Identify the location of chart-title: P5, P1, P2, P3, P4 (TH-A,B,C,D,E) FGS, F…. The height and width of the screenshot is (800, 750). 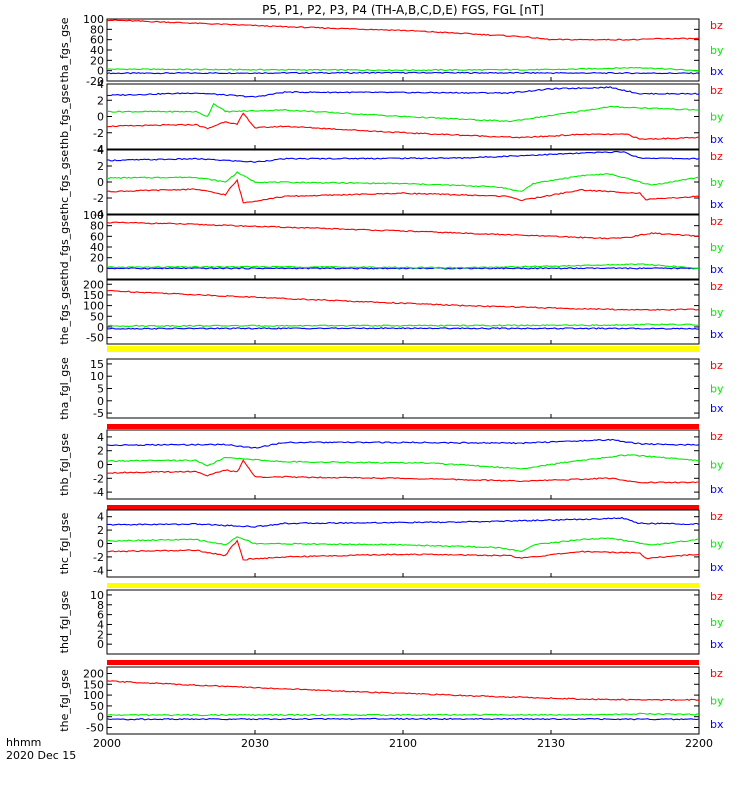
(403, 10).